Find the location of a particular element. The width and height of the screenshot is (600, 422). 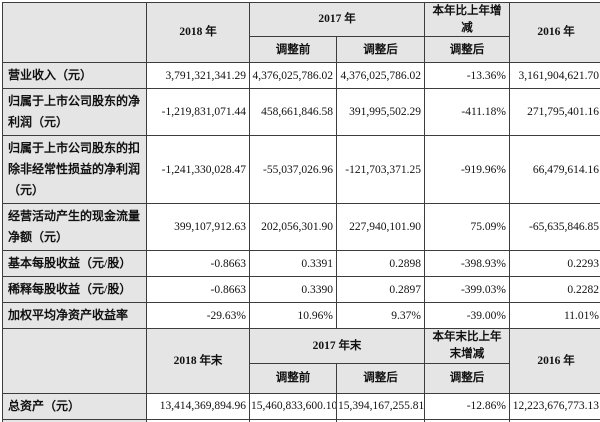

corner-cell-blank is located at coordinates (74, 32).